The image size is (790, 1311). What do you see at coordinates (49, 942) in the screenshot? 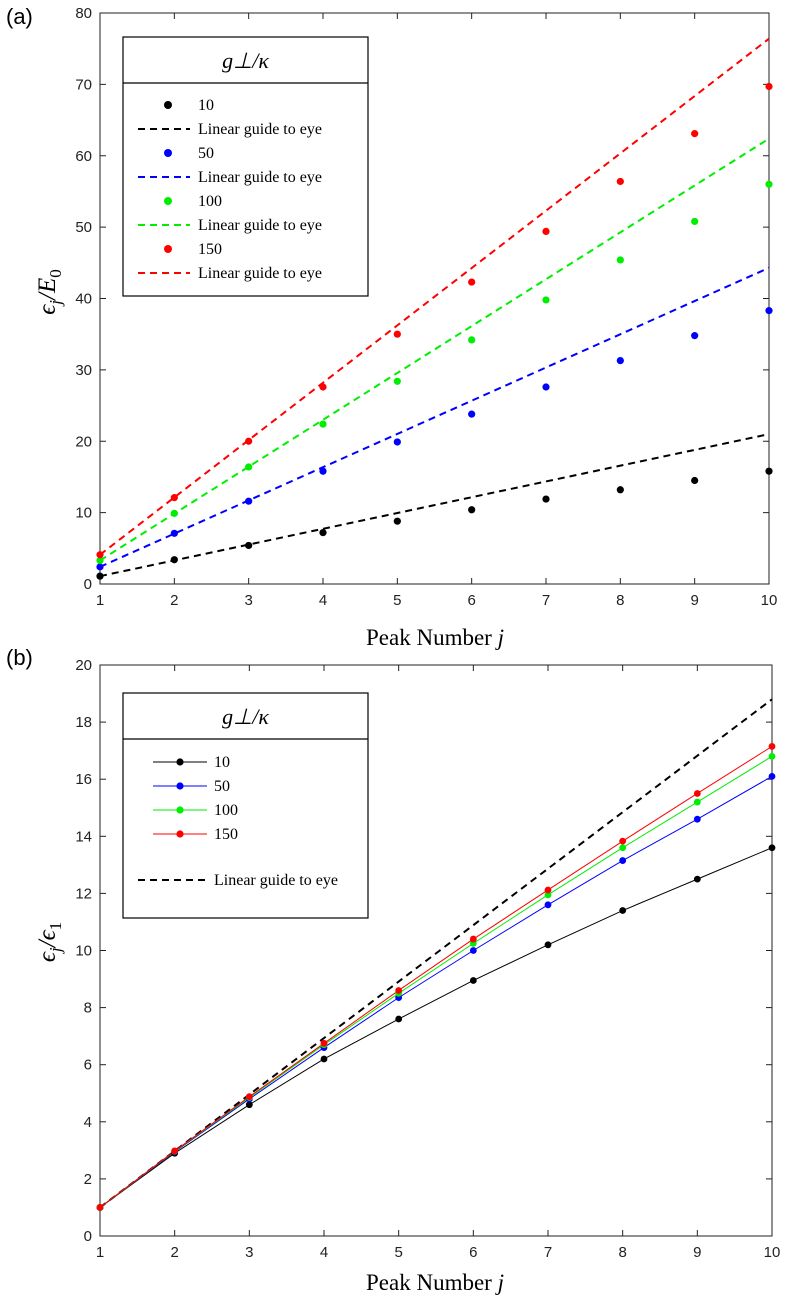
I see `panel-b-y-axis-label: ϵj/ϵ1` at bounding box center [49, 942].